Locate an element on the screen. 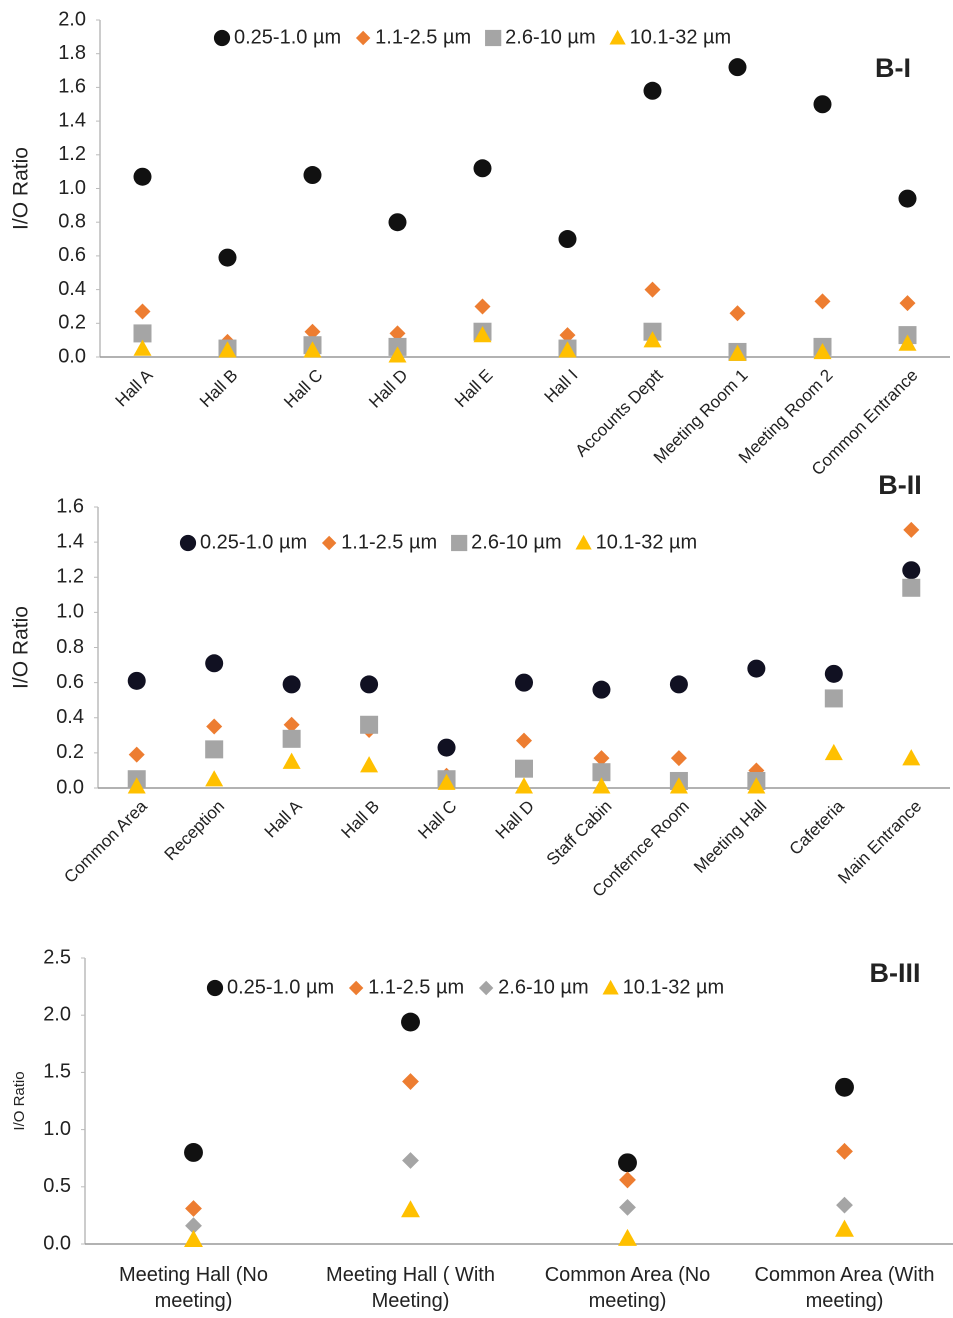 The image size is (953, 1318). y-tick-label: 1.5 is located at coordinates (57, 1072).